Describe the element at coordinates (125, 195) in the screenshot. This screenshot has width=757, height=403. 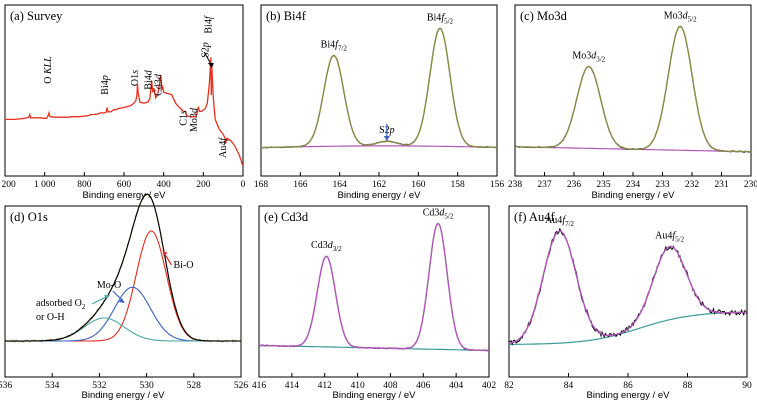
I see `panel-a-xlabel: Binding energy / eV` at that location.